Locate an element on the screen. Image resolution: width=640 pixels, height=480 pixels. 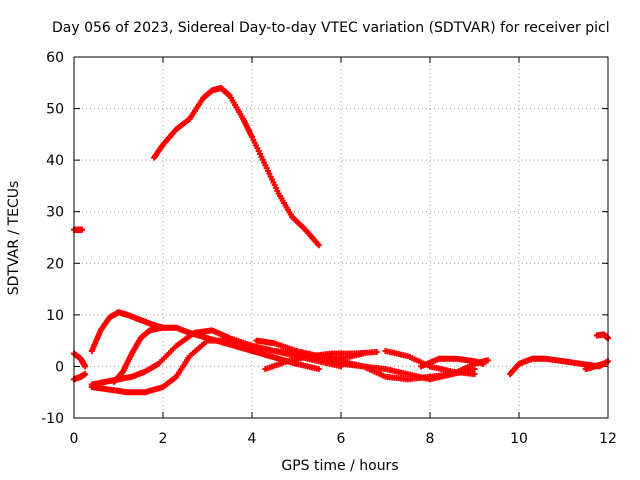
y-tick-label: 30 is located at coordinates (55, 213).